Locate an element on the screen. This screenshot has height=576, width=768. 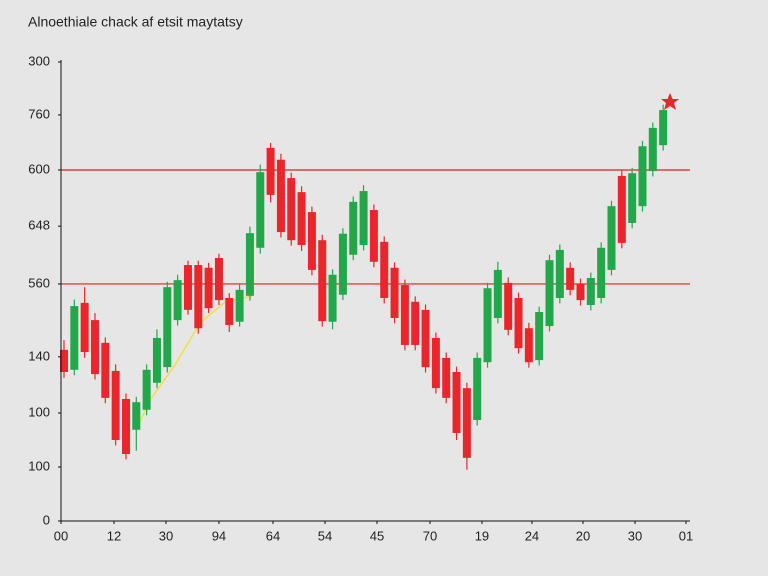
chart-title: Alnoethiale chack af etsit maytatsy is located at coordinates (135, 22).